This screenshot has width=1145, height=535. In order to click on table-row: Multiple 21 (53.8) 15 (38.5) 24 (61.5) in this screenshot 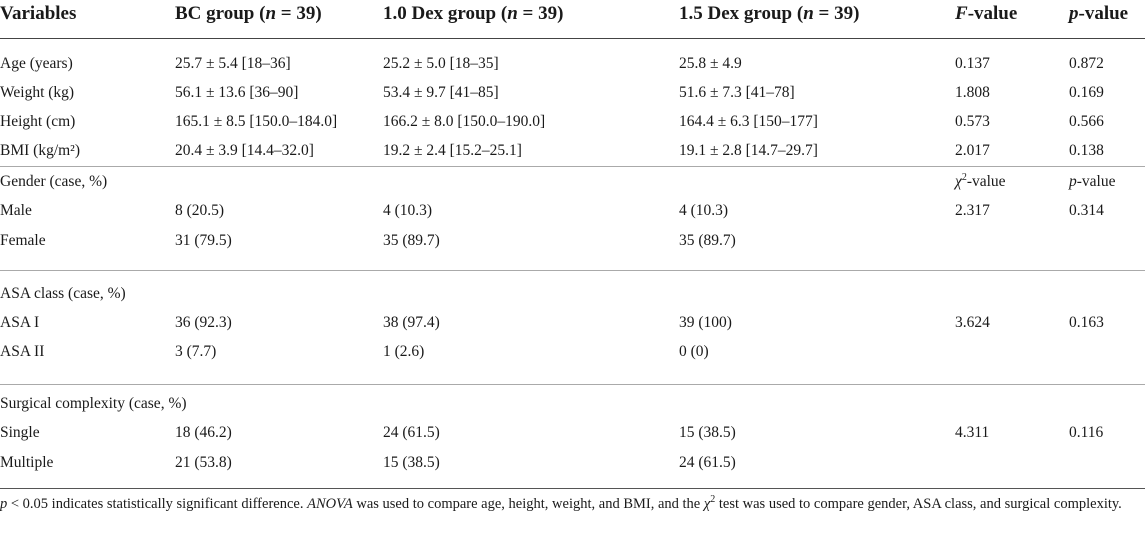, I will do `click(572, 463)`.